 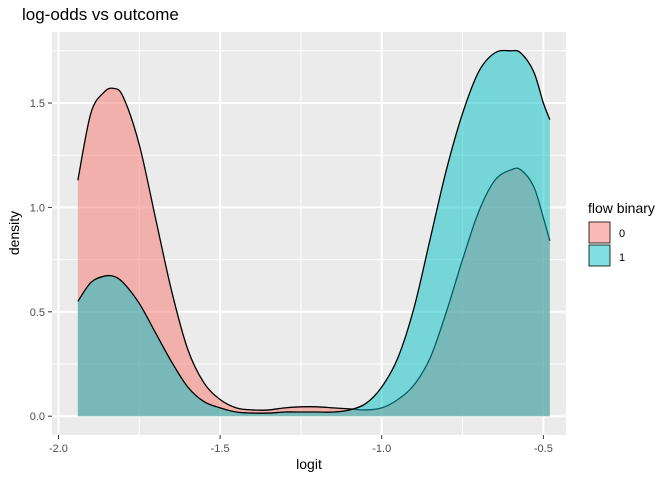 What do you see at coordinates (220, 449) in the screenshot?
I see `x-tick-label: -1.5` at bounding box center [220, 449].